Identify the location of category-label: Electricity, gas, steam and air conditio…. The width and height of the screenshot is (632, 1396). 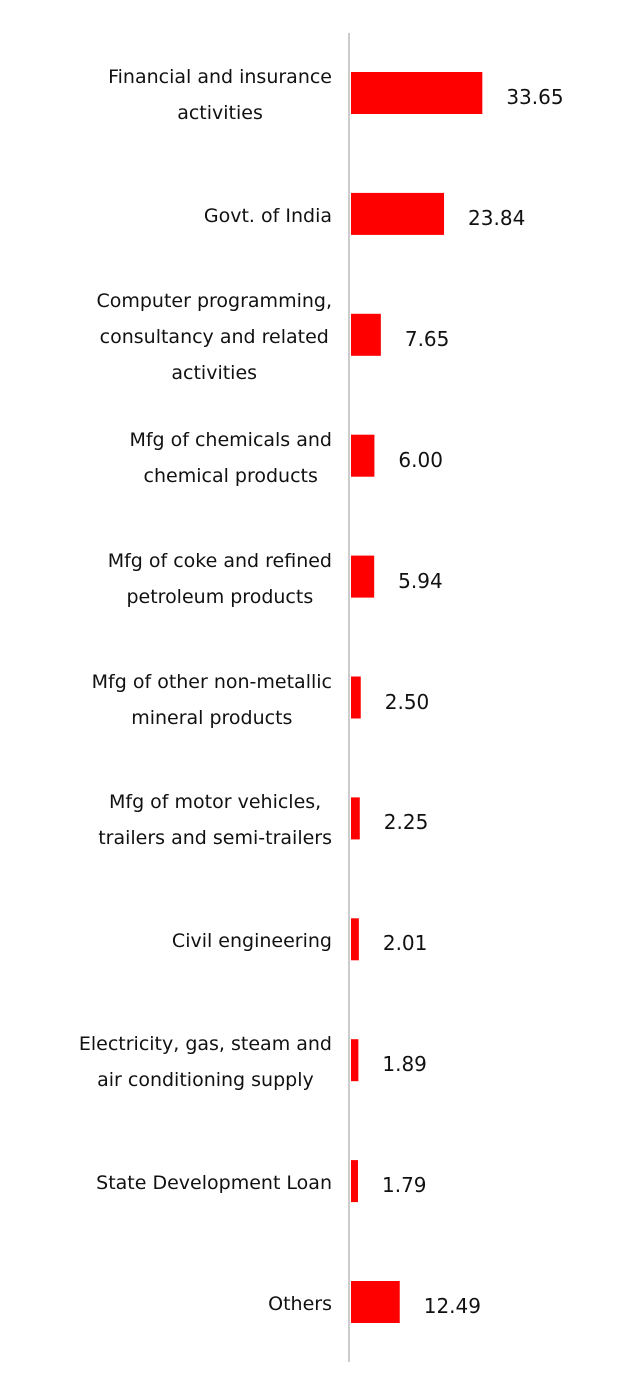
(205, 1062).